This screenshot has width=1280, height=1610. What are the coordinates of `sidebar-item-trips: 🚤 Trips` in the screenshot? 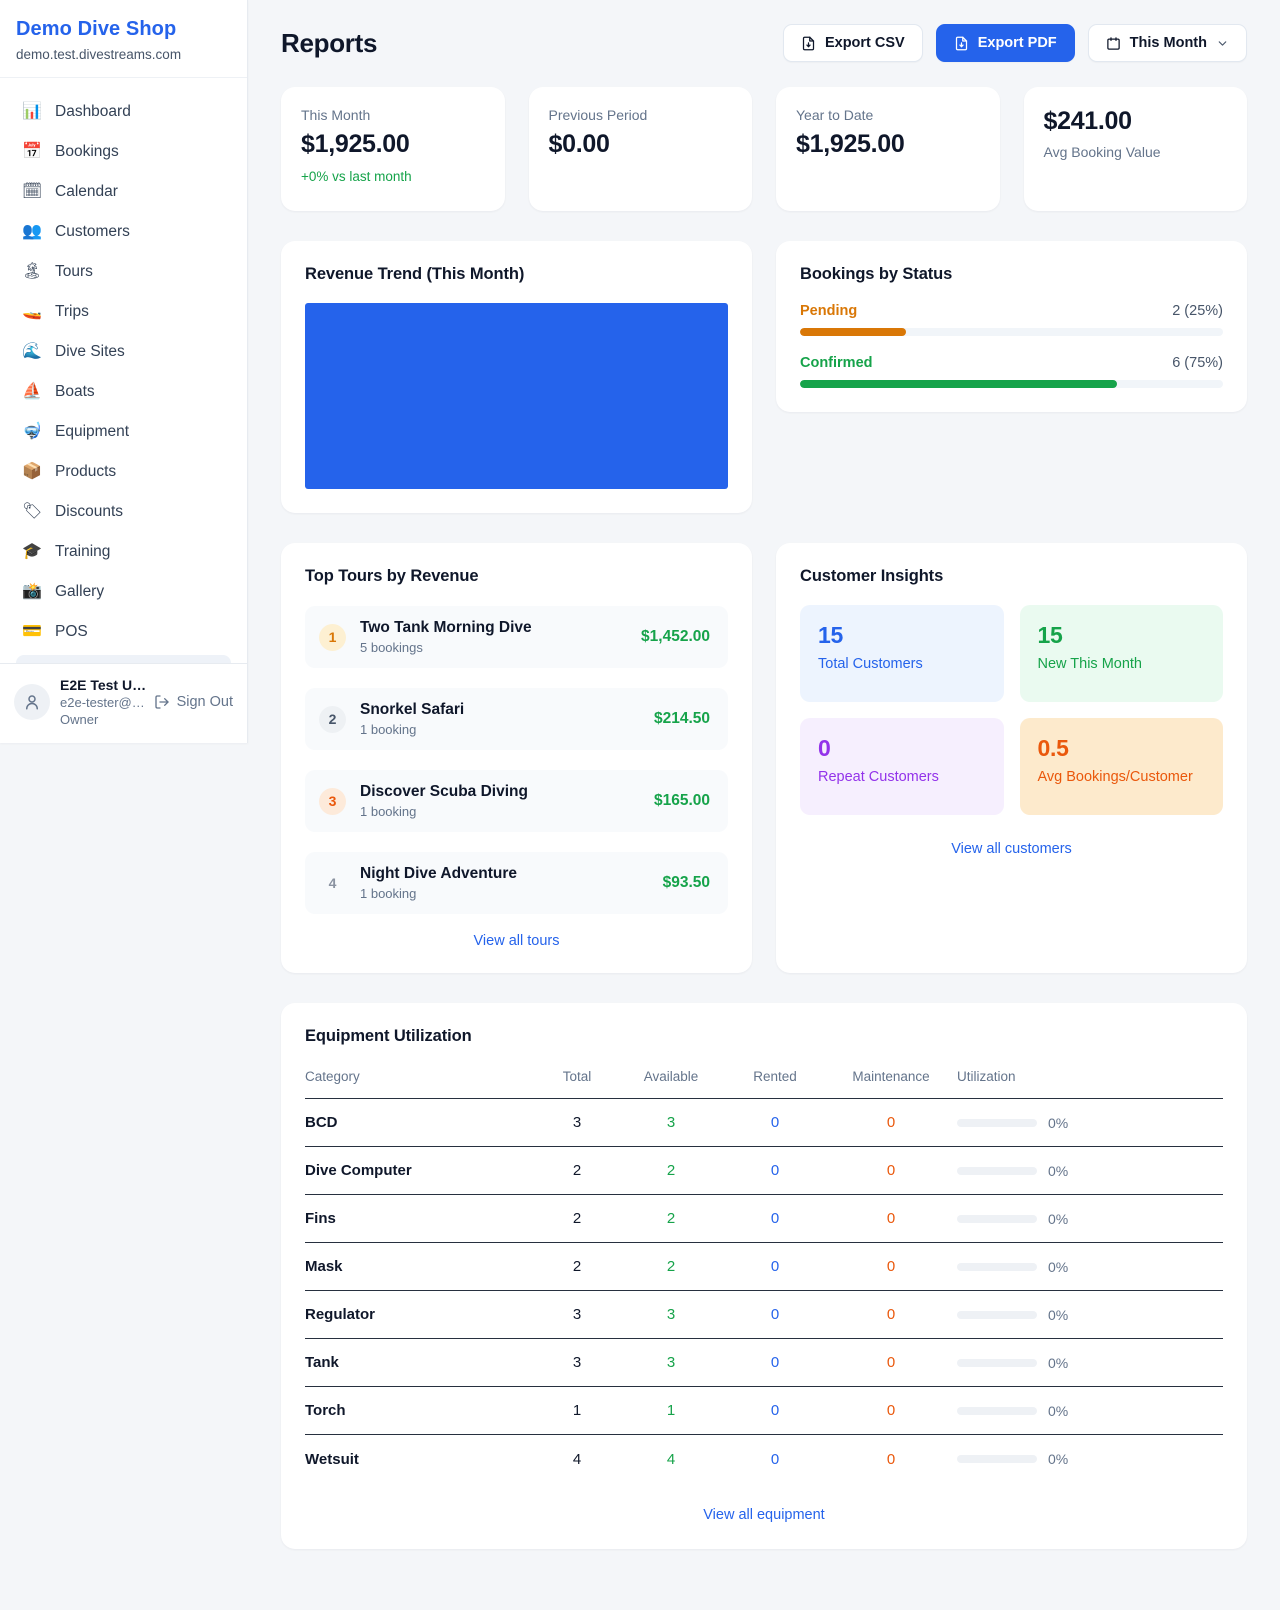 It's located at (123, 312).